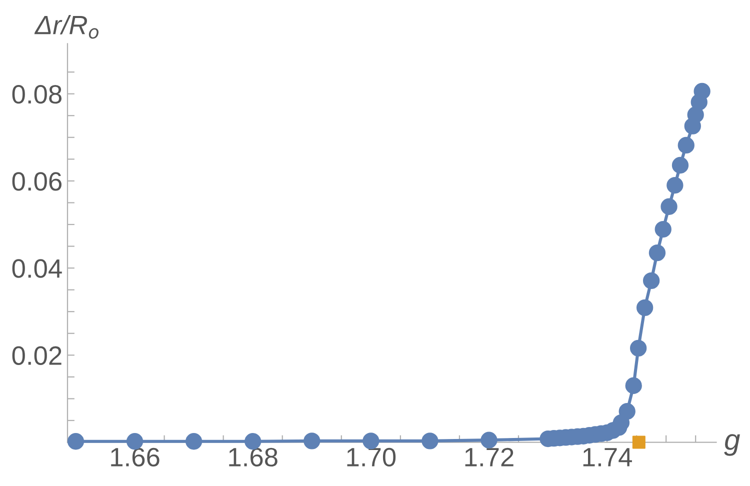 This screenshot has height=486, width=750. I want to click on x-tick-label: 1.72, so click(489, 457).